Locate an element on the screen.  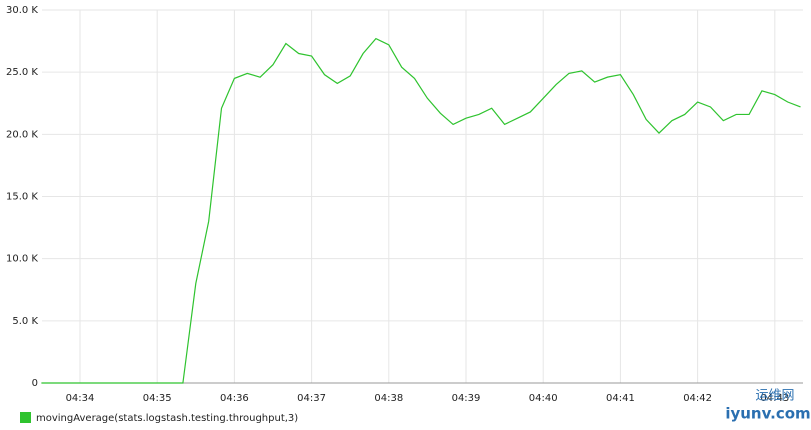
y-tick-label: 0 is located at coordinates (35, 383).